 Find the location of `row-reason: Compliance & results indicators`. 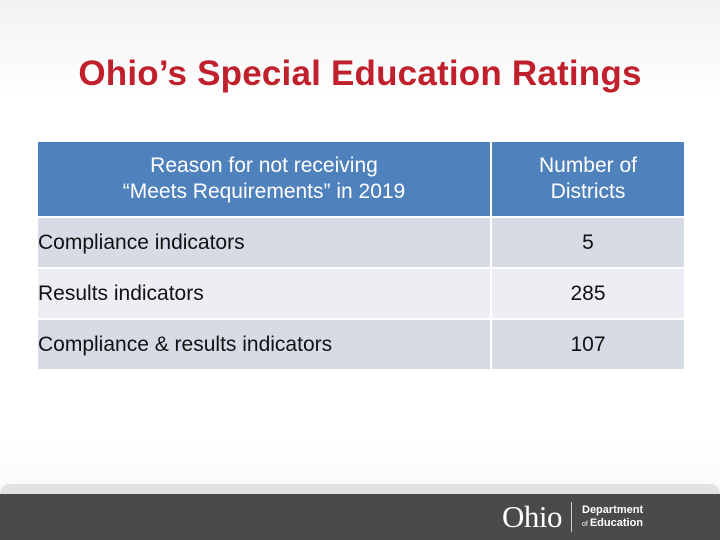

row-reason: Compliance & results indicators is located at coordinates (264, 344).